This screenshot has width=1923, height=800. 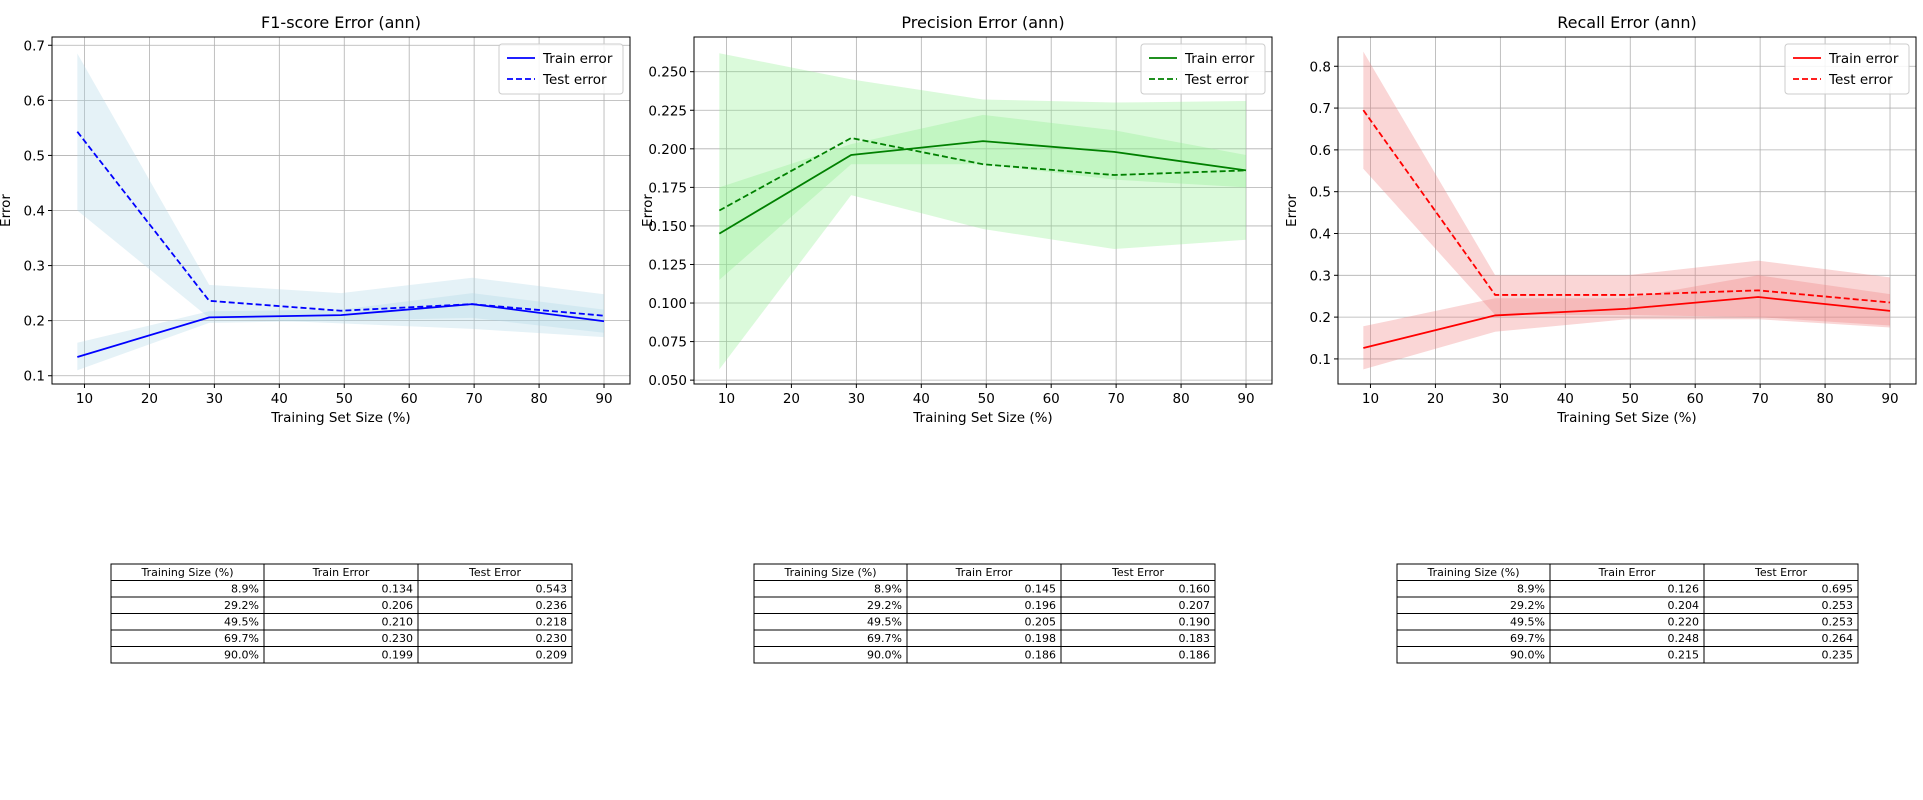 What do you see at coordinates (1041, 622) in the screenshot?
I see `table-cell: 0.205` at bounding box center [1041, 622].